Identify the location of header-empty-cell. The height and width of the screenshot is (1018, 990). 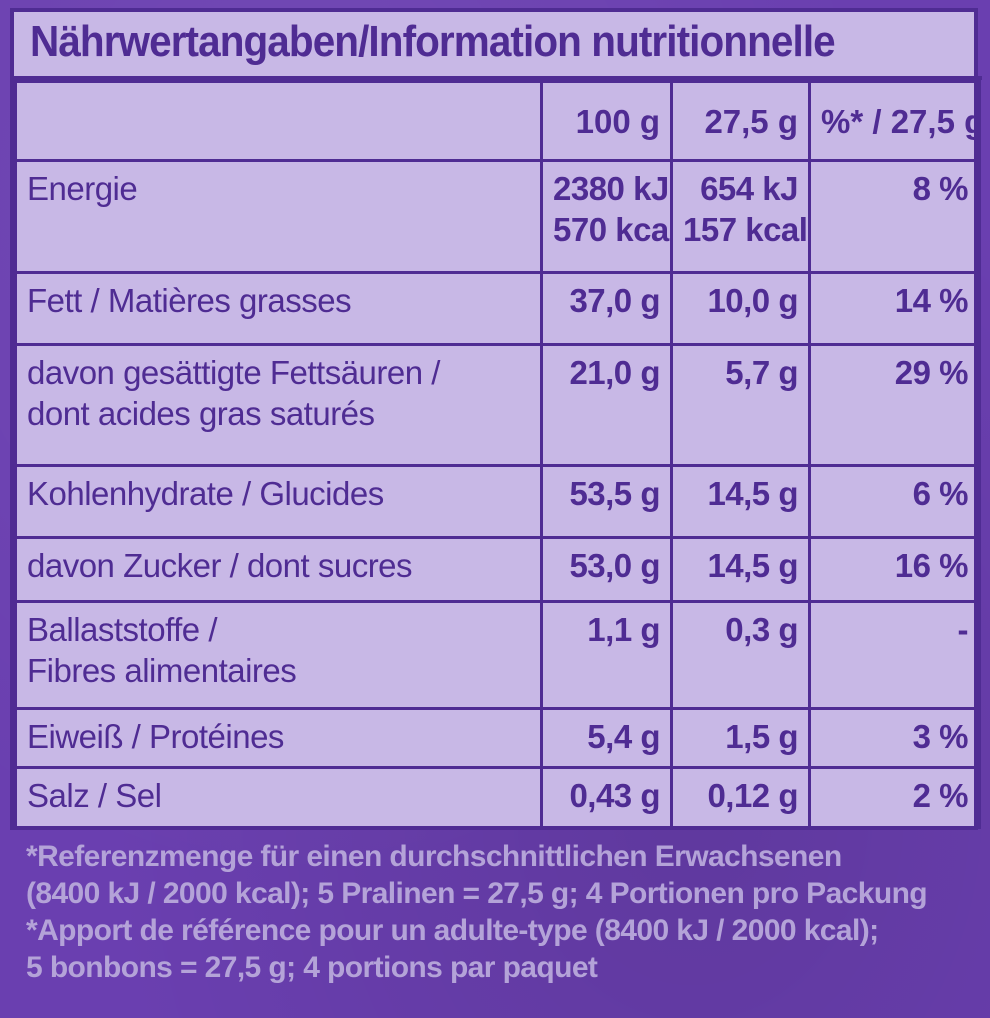
(278, 121).